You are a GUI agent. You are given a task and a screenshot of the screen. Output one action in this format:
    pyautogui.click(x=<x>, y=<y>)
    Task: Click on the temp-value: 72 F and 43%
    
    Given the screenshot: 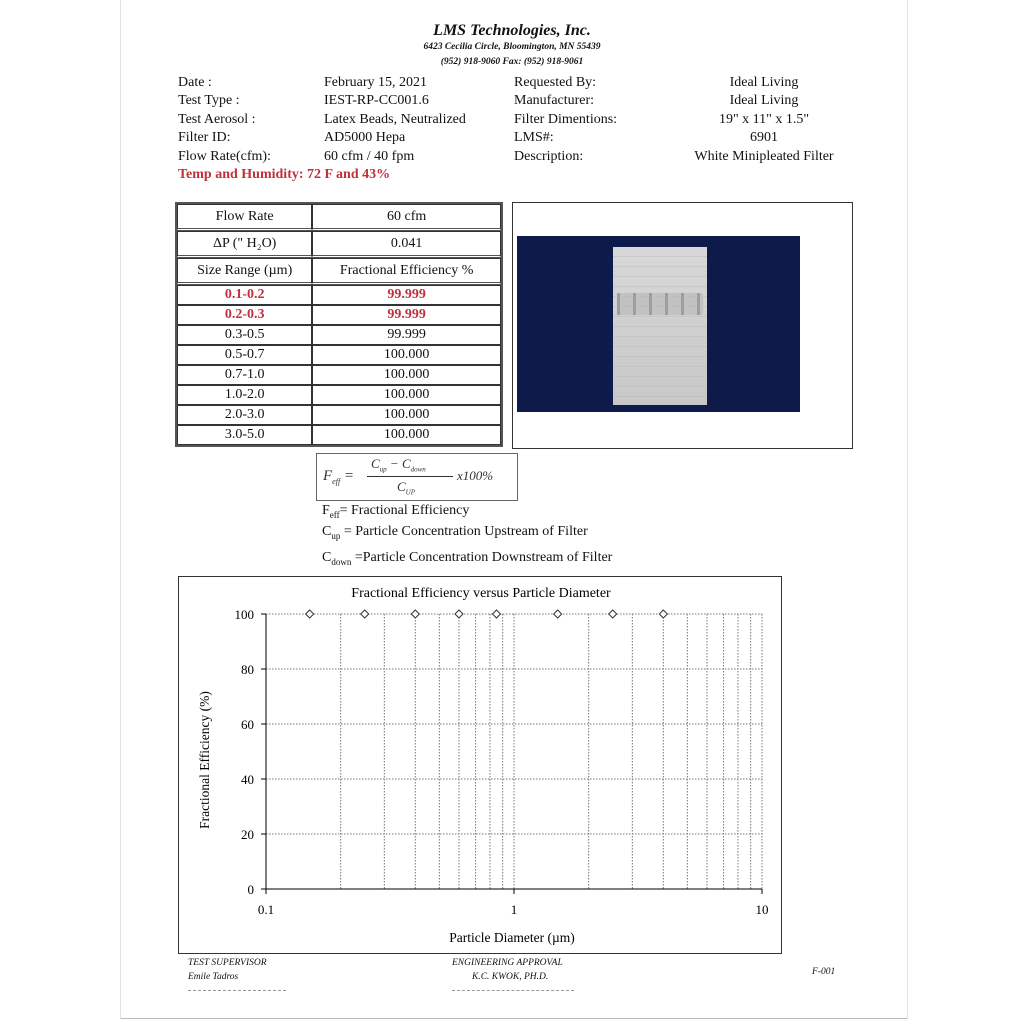 What is the action you would take?
    pyautogui.click(x=349, y=174)
    